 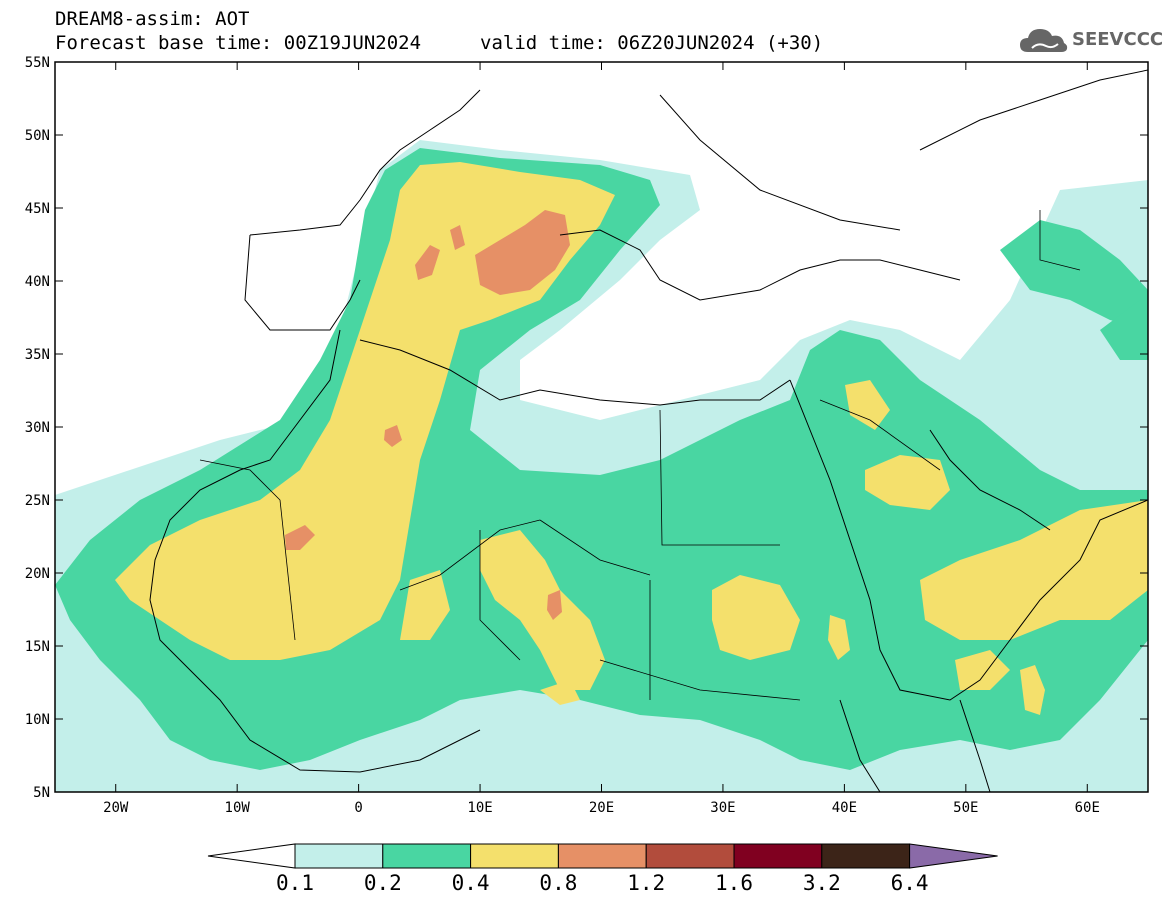 I want to click on lon-label-0: 0, so click(x=358, y=808).